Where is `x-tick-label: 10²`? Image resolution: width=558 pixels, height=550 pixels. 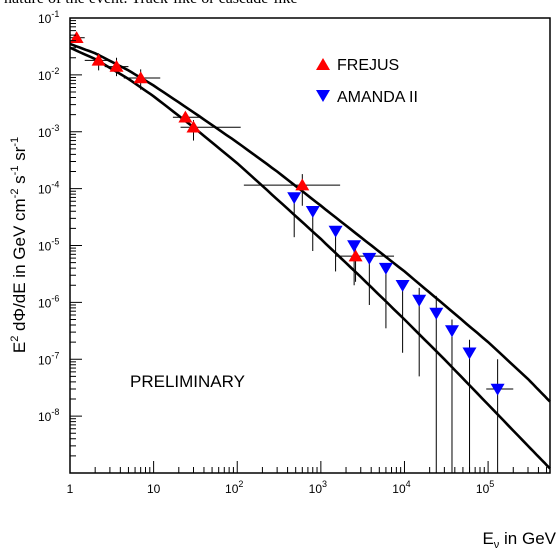
x-tick-label: 10² is located at coordinates (234, 487).